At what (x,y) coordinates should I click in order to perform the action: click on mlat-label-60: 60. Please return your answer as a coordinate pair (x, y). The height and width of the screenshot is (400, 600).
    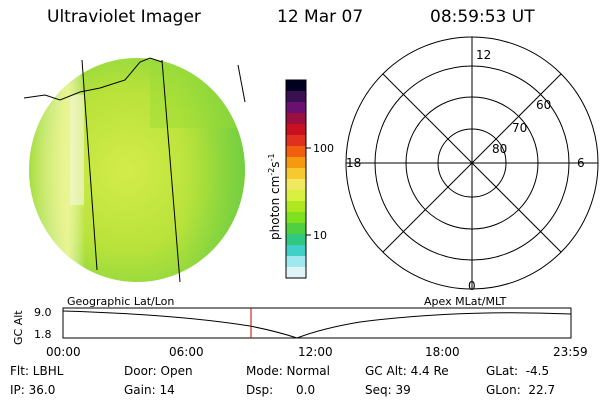
    Looking at the image, I should click on (543, 105).